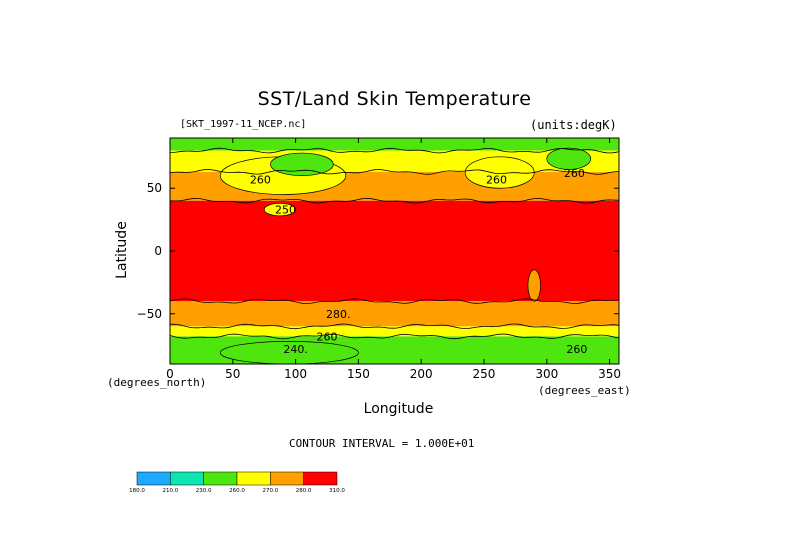 This screenshot has height=558, width=789. I want to click on x-tick-label-350: 350, so click(609, 374).